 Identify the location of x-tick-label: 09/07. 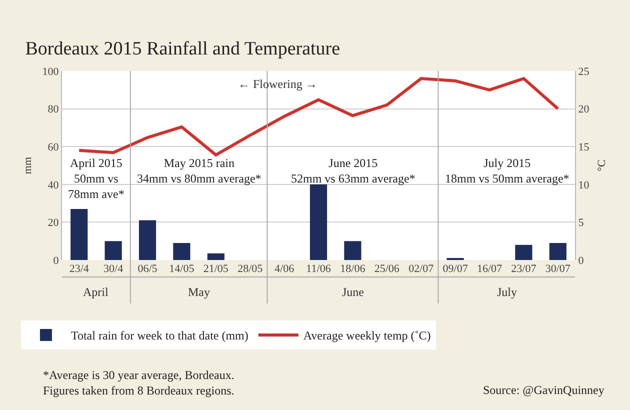
(455, 269).